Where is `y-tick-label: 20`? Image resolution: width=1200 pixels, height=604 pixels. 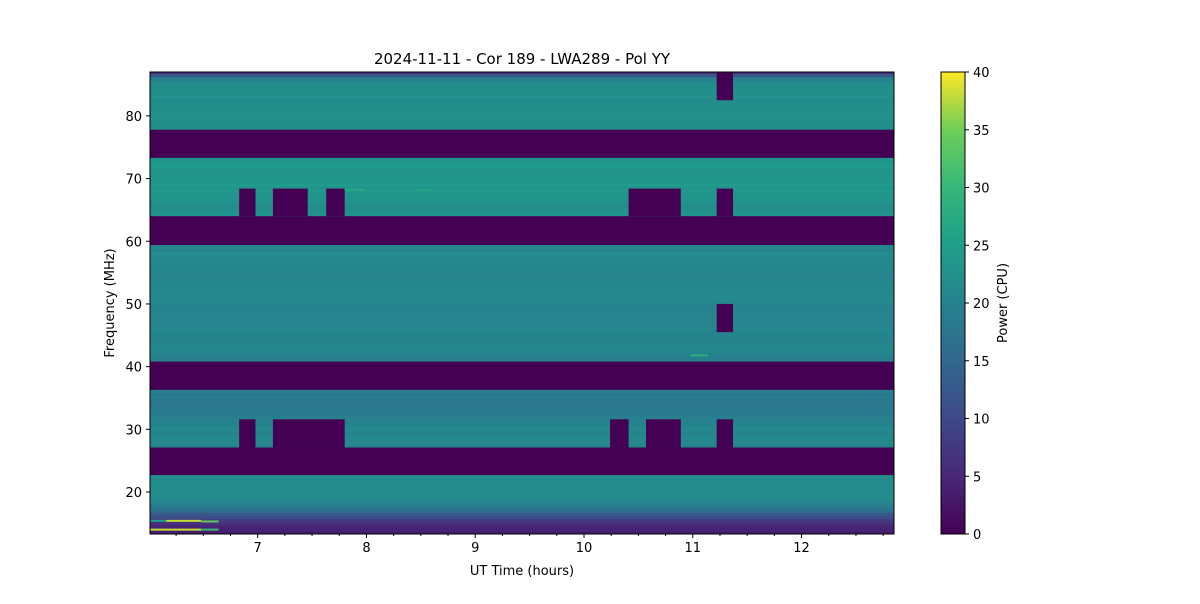 y-tick-label: 20 is located at coordinates (133, 493).